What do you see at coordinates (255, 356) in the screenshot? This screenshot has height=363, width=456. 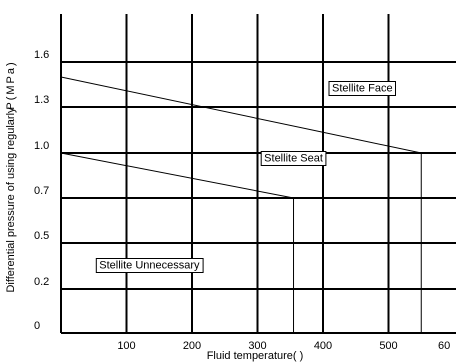 I see `x-axis-title: Fluid temperature( )` at bounding box center [255, 356].